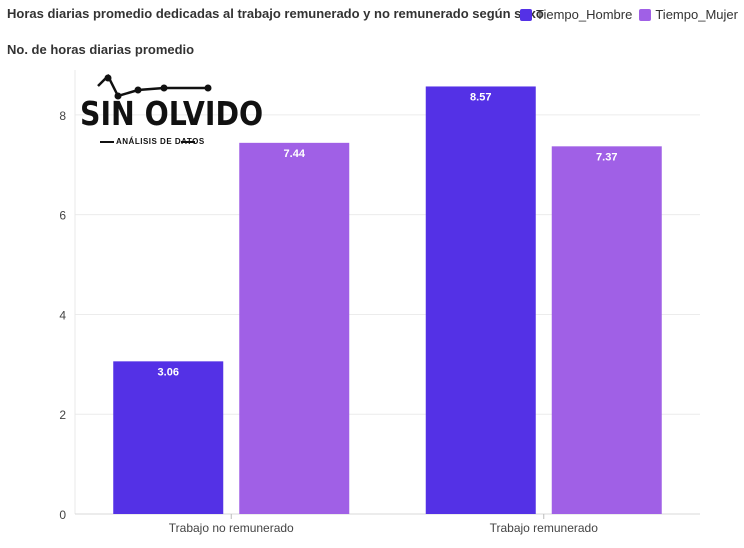 This screenshot has height=548, width=744. I want to click on y-tick-label: 6, so click(62, 216).